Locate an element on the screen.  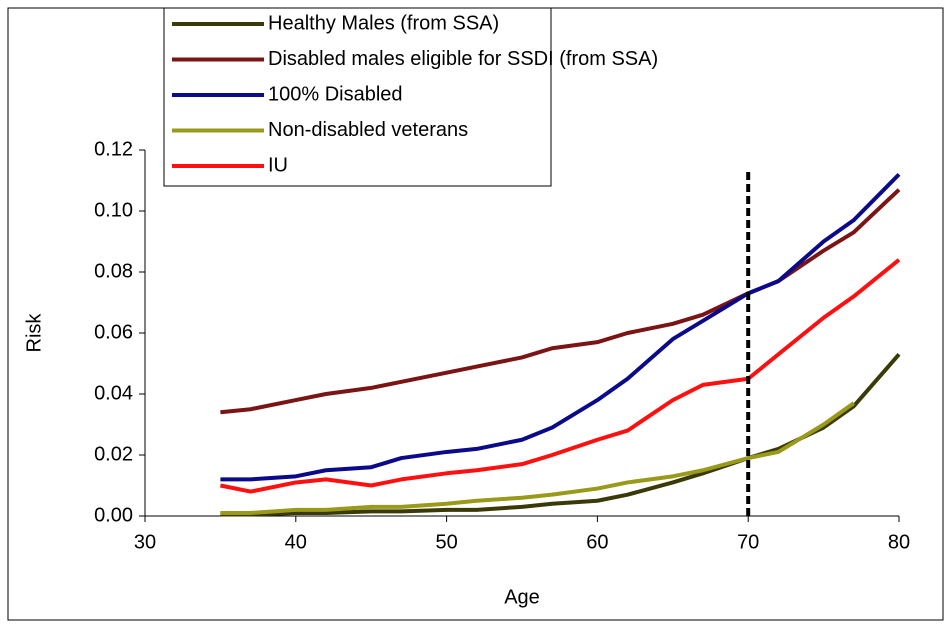
x-tick-label: 40 is located at coordinates (296, 542).